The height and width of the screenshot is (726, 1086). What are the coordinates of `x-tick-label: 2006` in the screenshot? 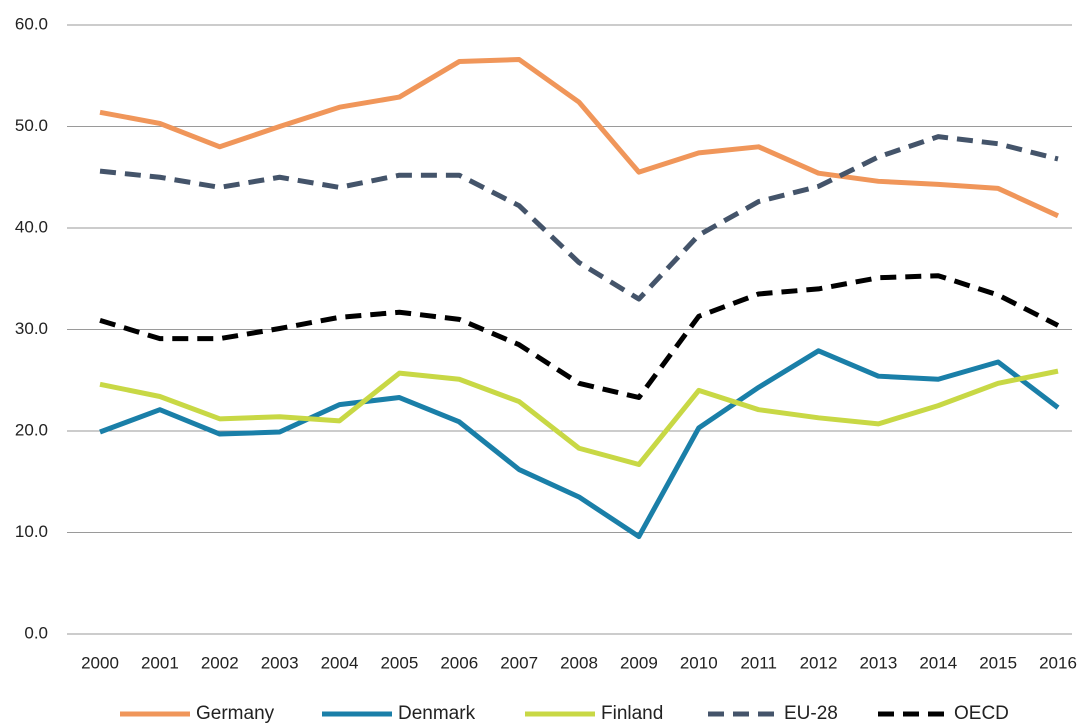 It's located at (459, 662).